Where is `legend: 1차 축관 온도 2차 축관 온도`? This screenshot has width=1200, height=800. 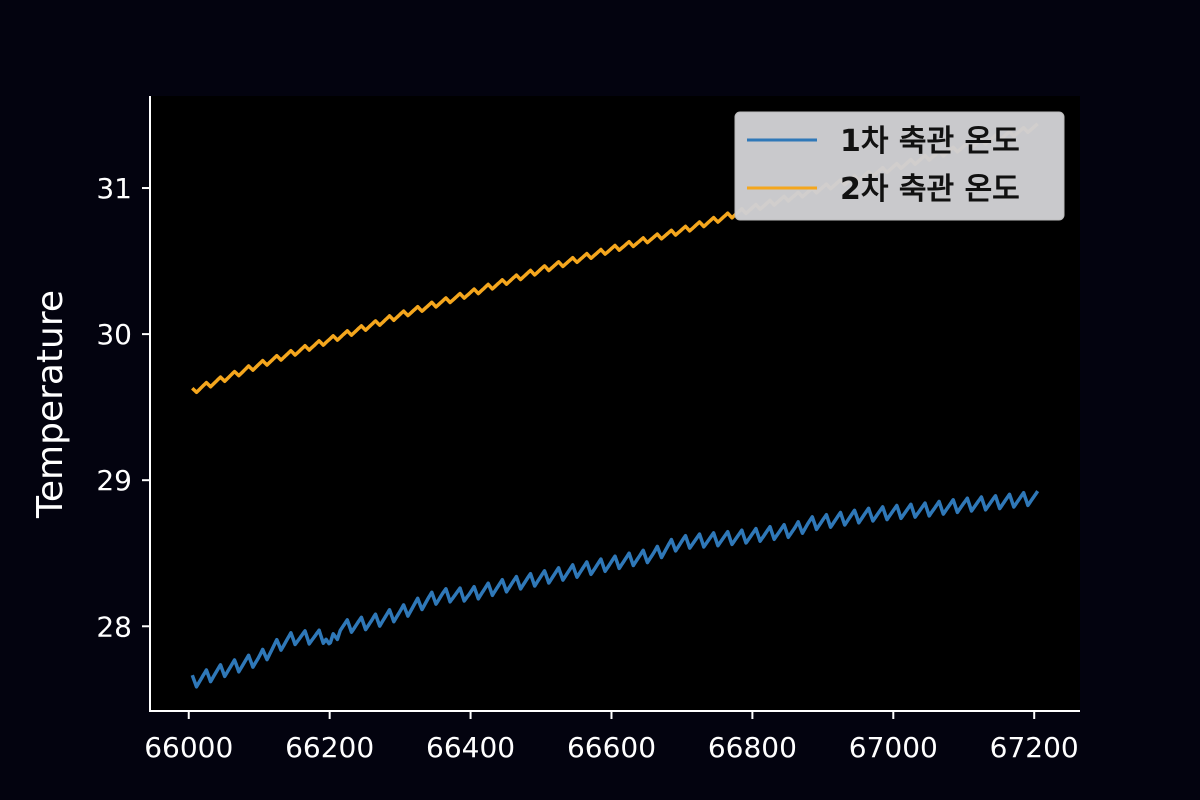 legend: 1차 축관 온도 2차 축관 온도 is located at coordinates (899, 166).